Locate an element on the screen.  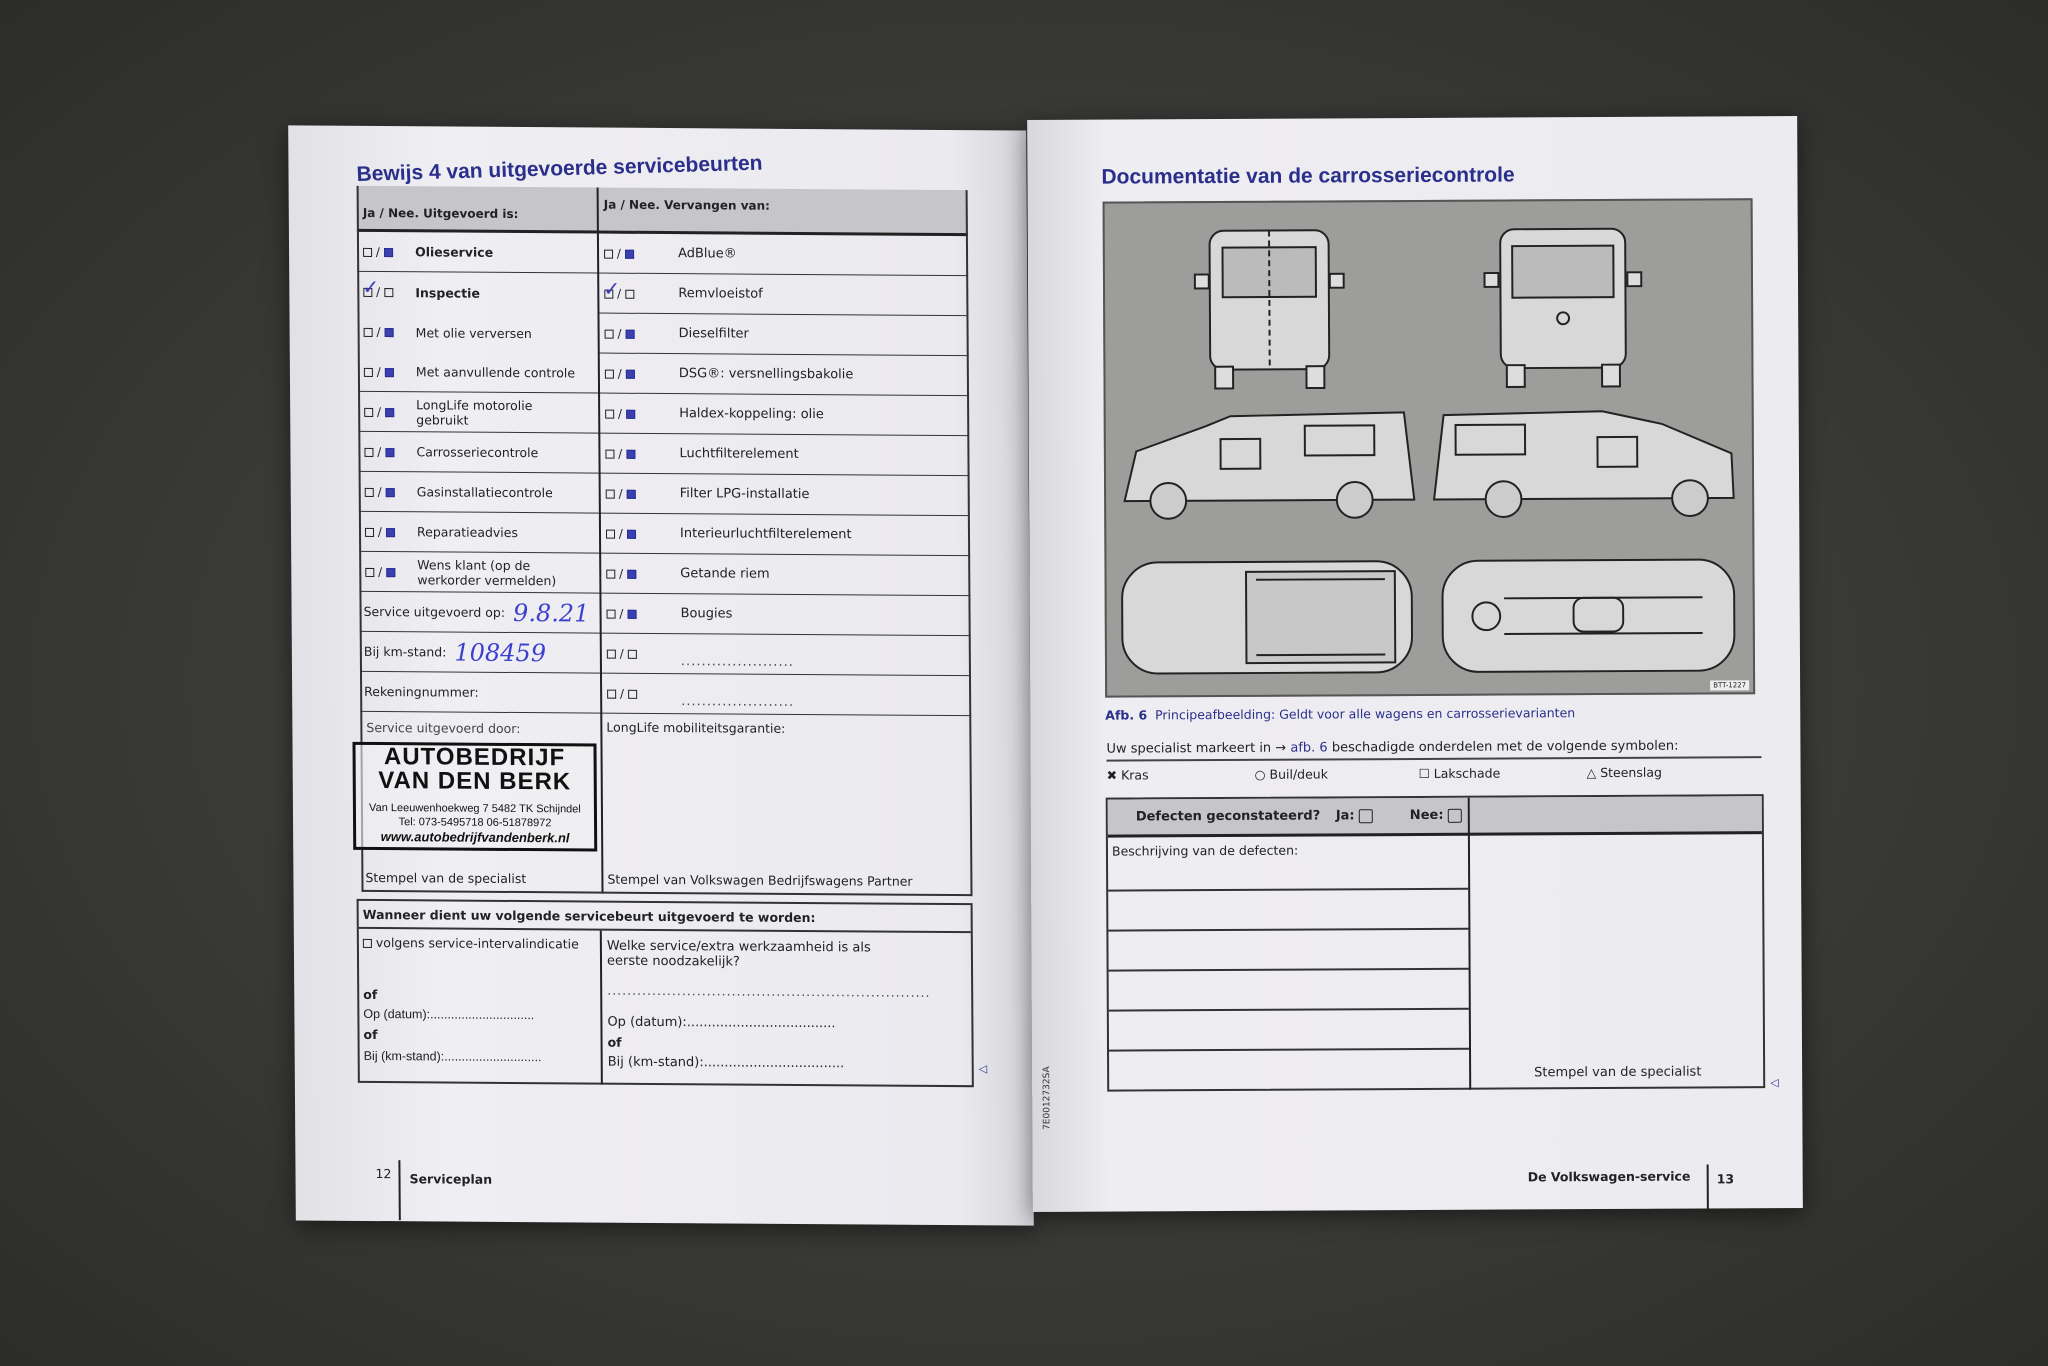
symbol-steenslag: △ Steenslag is located at coordinates (1624, 772).